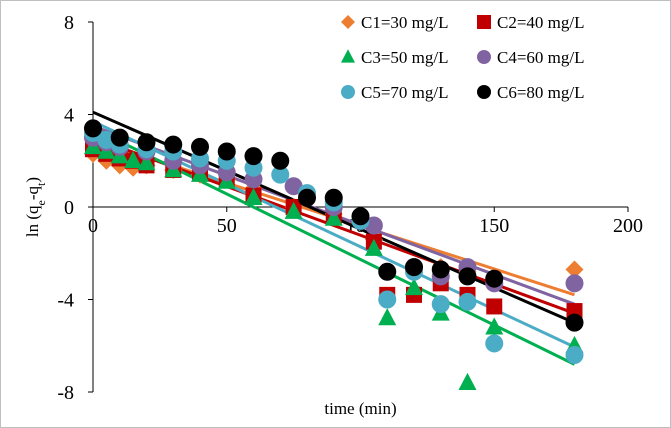  What do you see at coordinates (32, 180) in the screenshot?
I see `y-axis-title-part: )` at bounding box center [32, 180].